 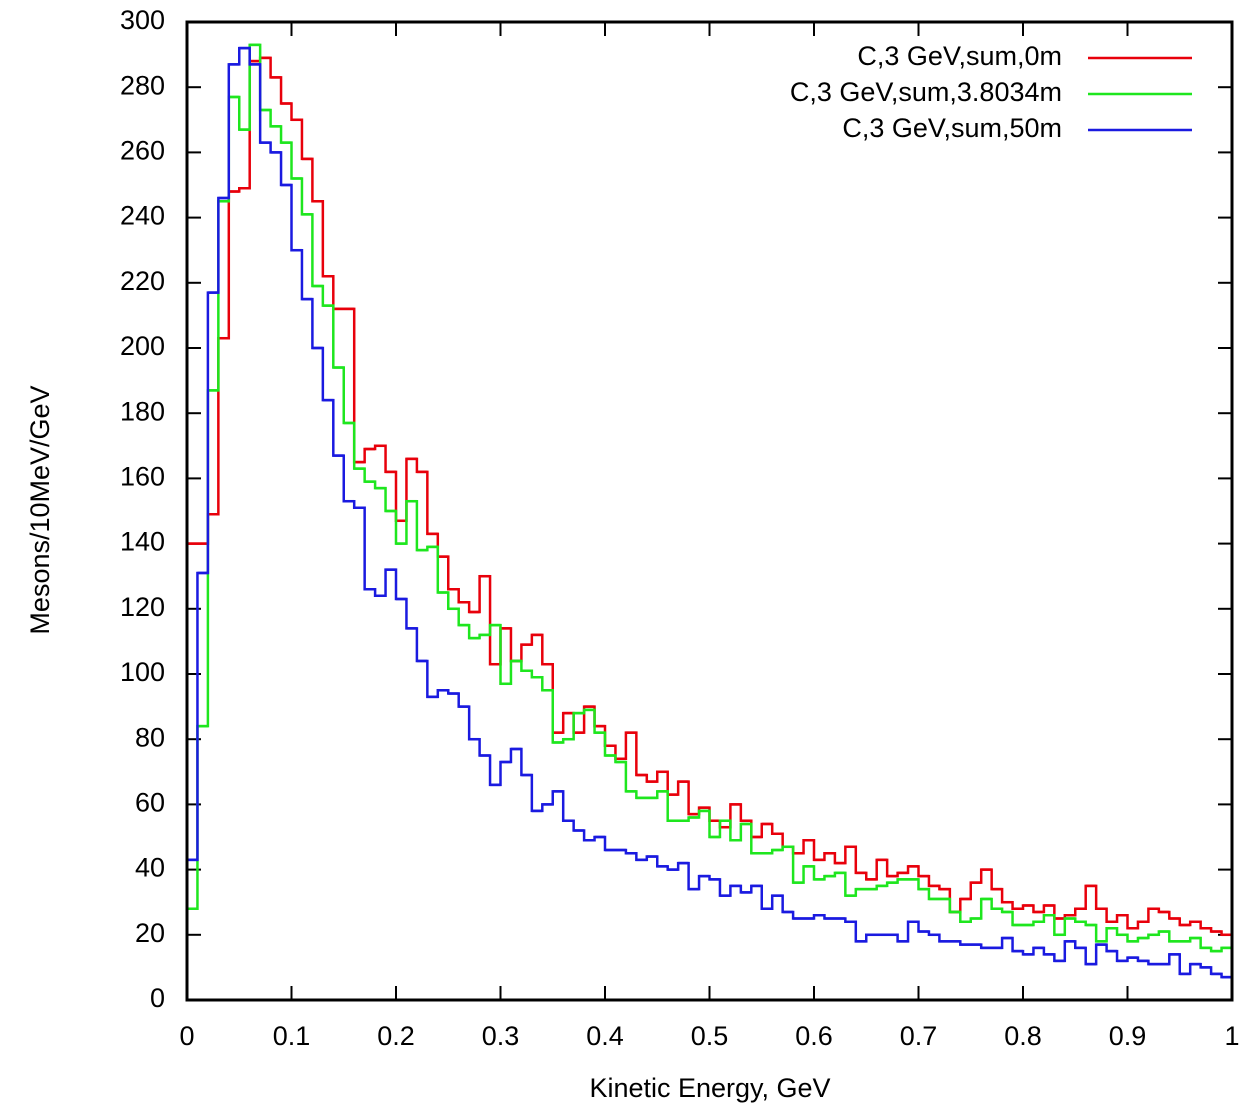 I want to click on y-axis-label: Mesons/10MeV/GeV, so click(x=40, y=509).